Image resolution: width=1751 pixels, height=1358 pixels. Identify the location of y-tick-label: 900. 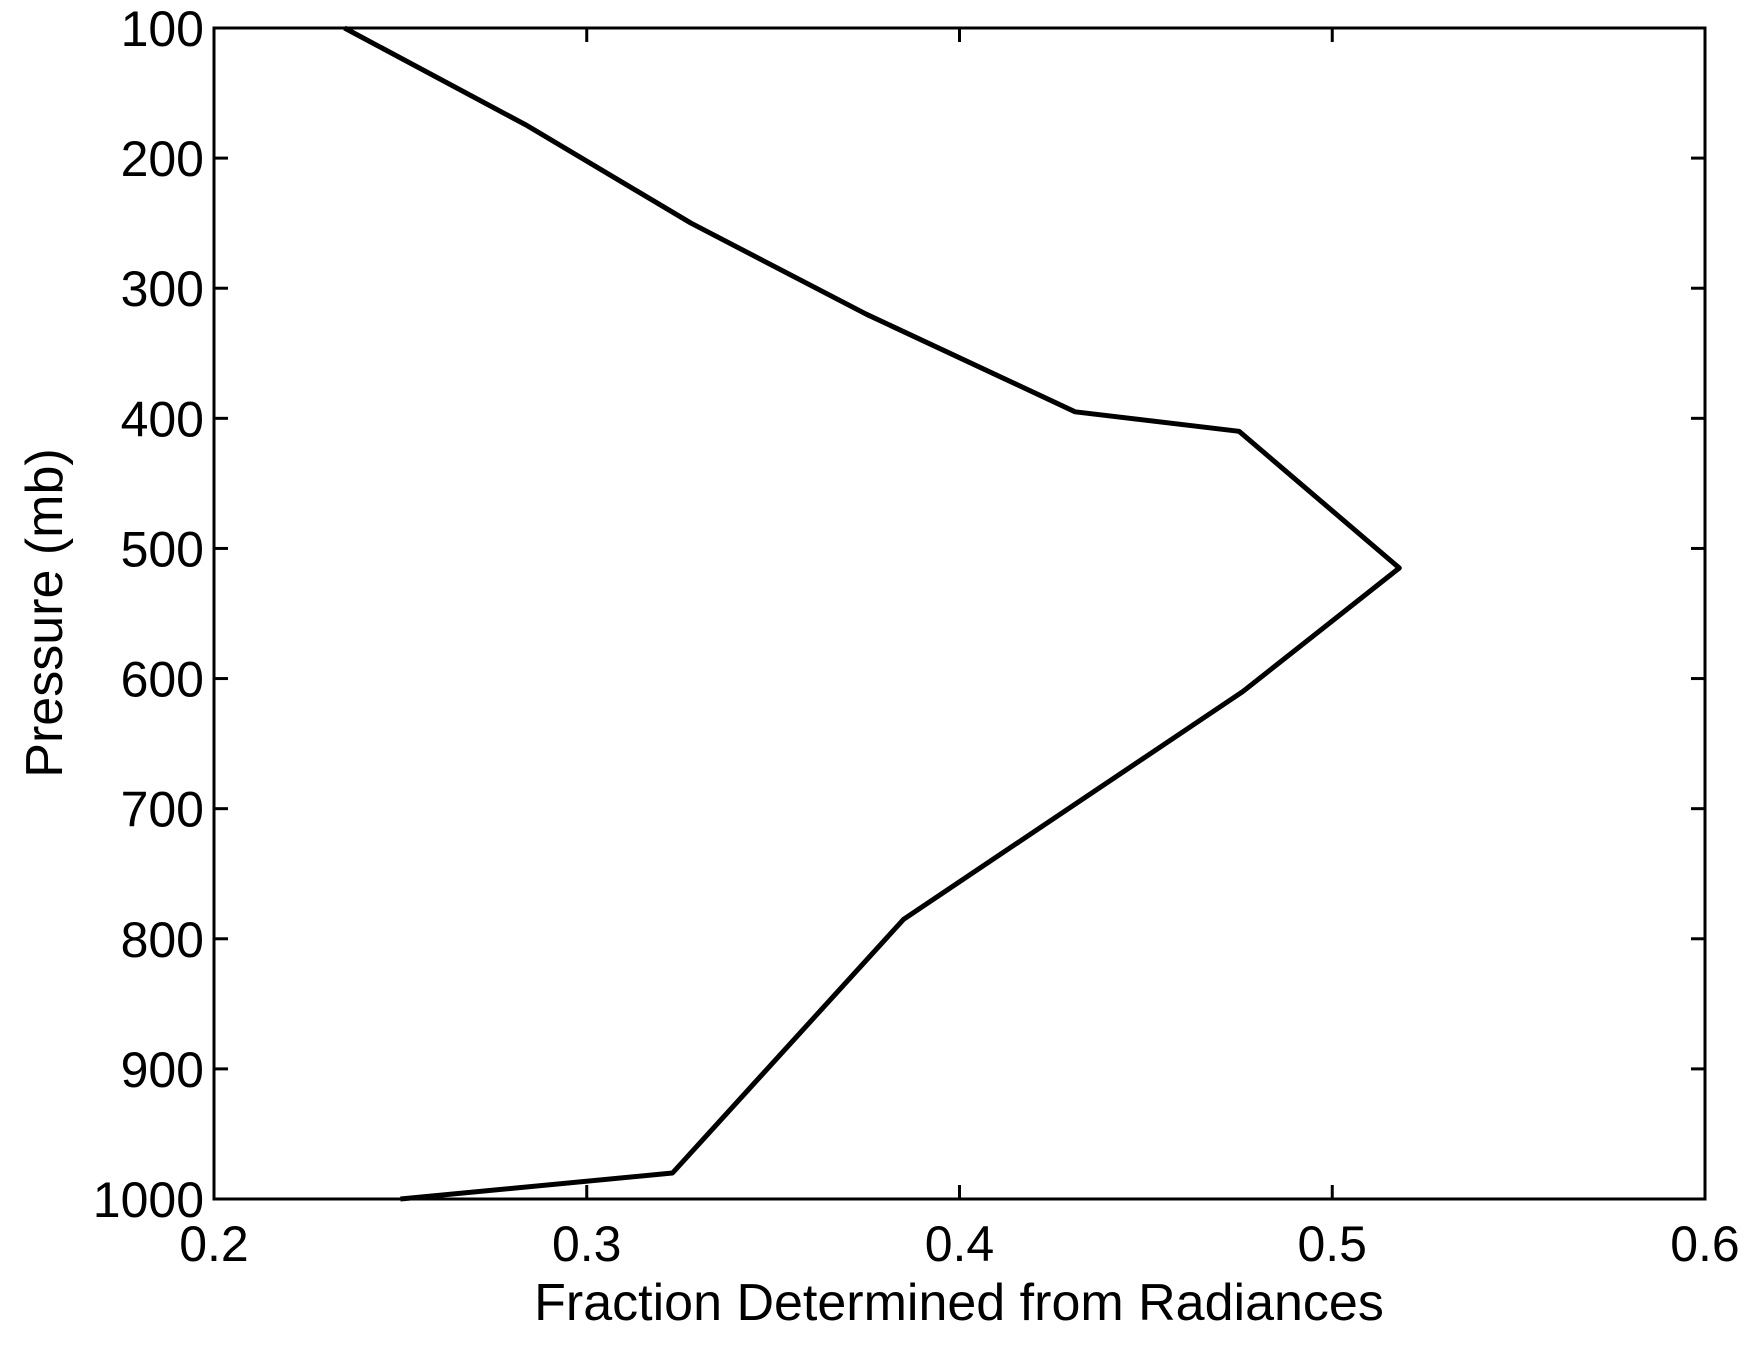
(162, 1070).